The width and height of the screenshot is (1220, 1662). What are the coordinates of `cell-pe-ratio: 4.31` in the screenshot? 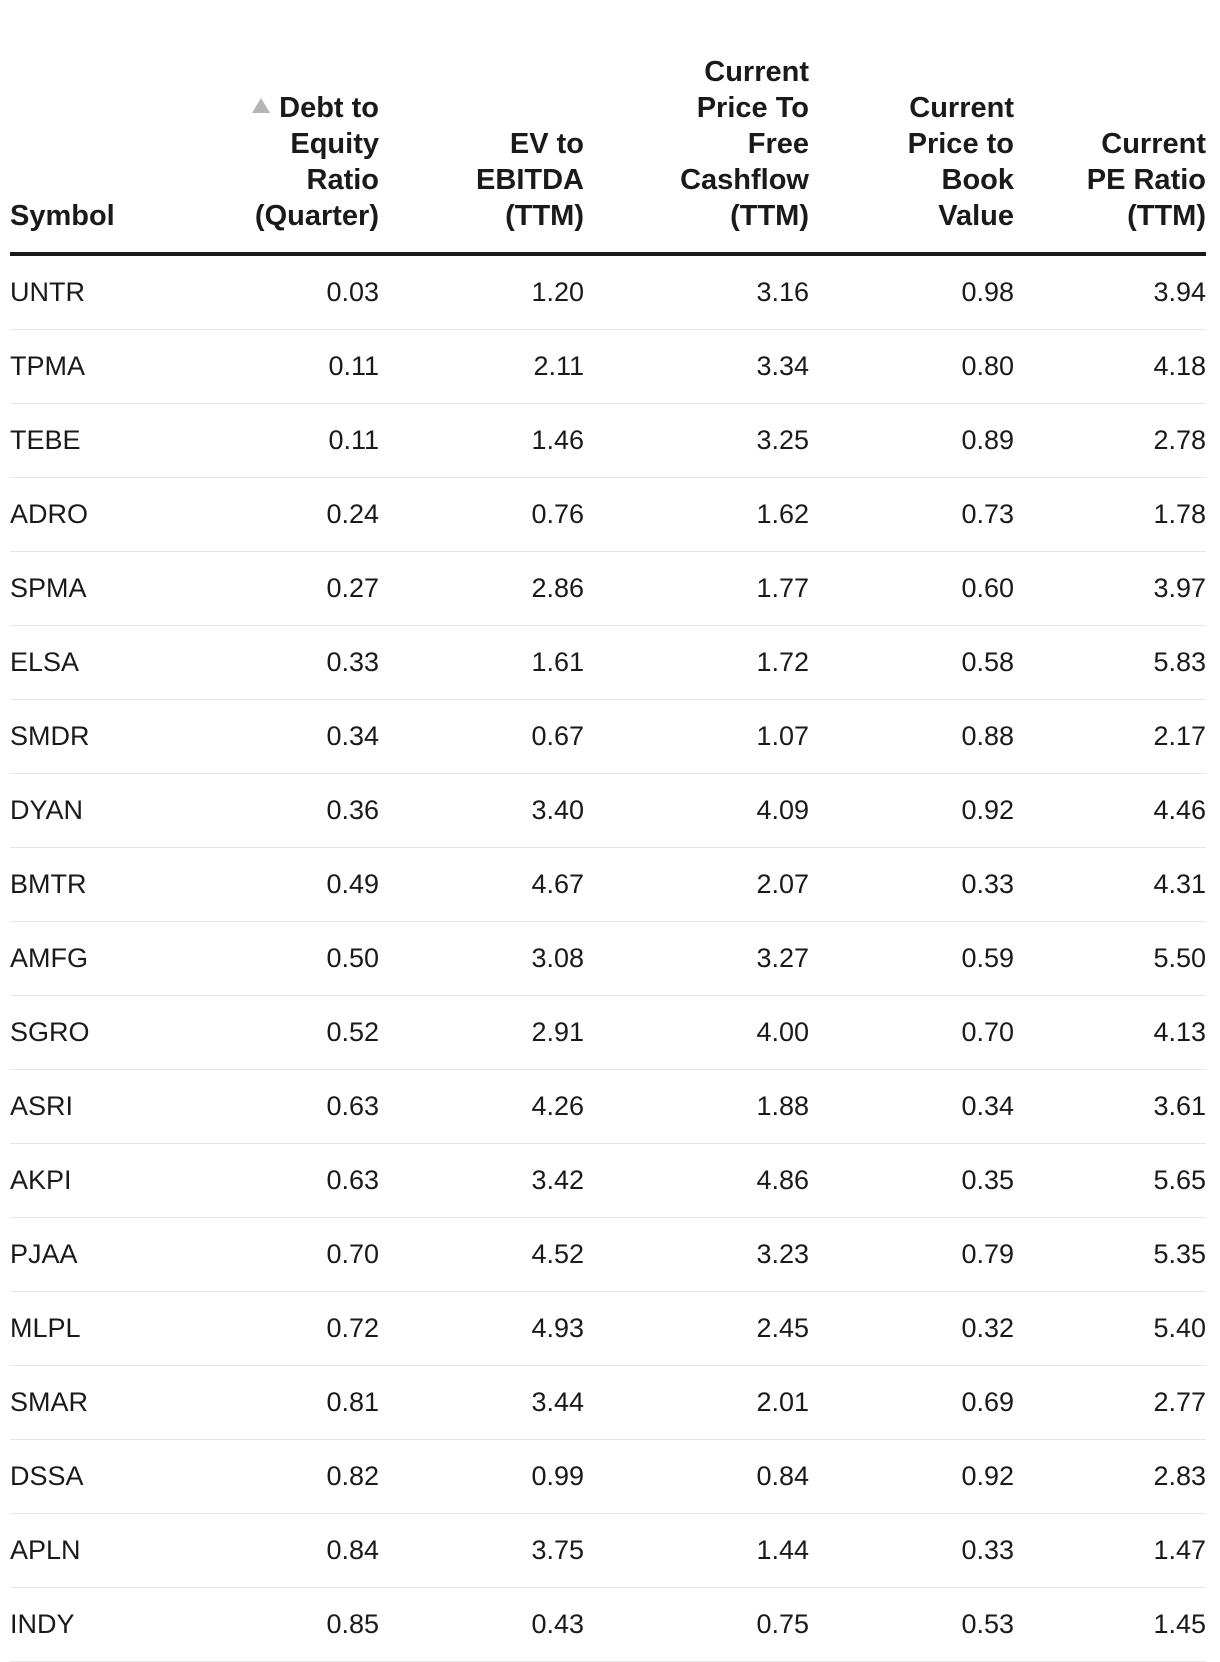 It's located at (1110, 884).